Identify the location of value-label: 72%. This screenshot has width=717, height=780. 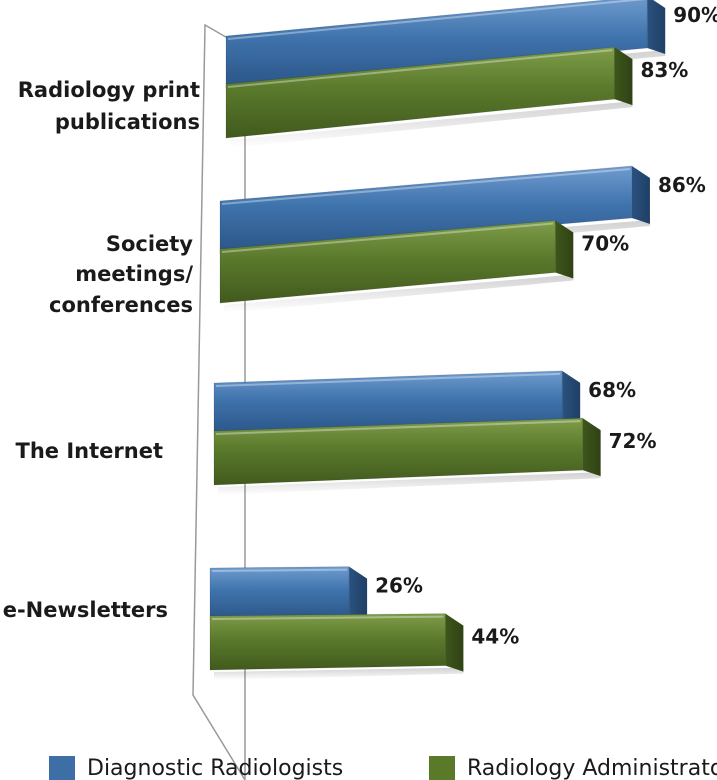
(633, 441).